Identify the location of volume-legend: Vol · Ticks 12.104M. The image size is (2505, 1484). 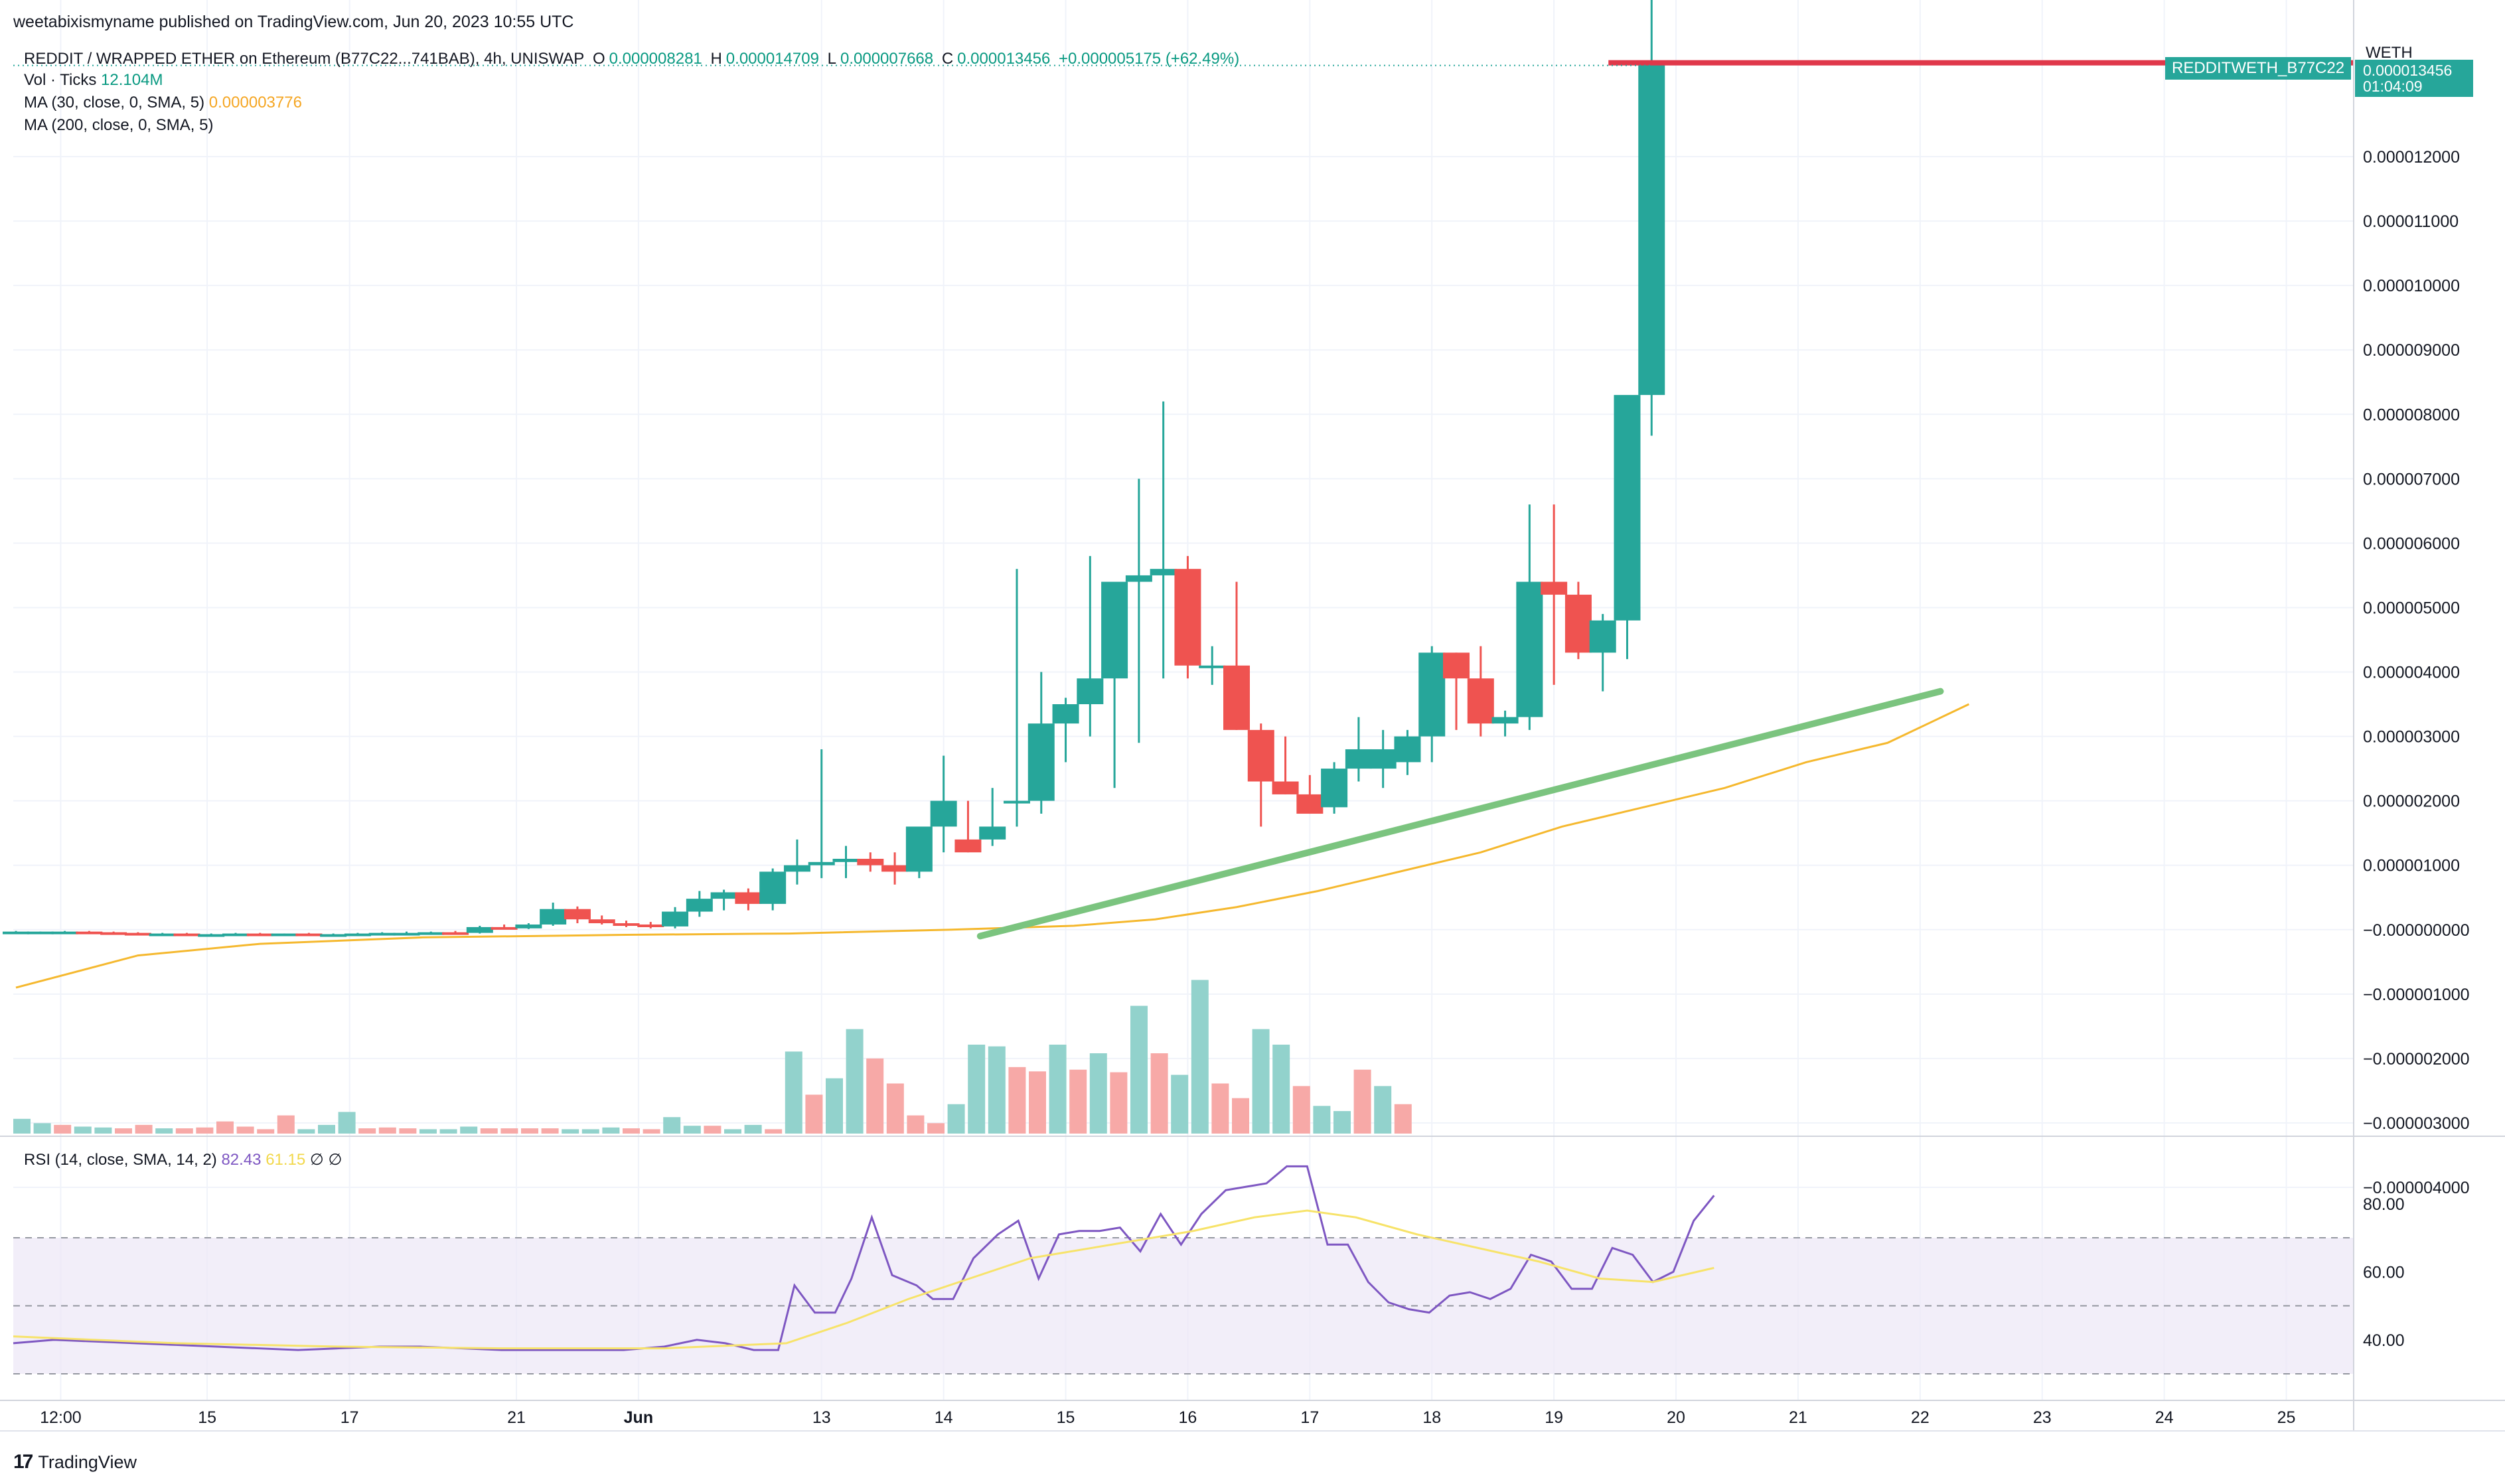
(93, 80).